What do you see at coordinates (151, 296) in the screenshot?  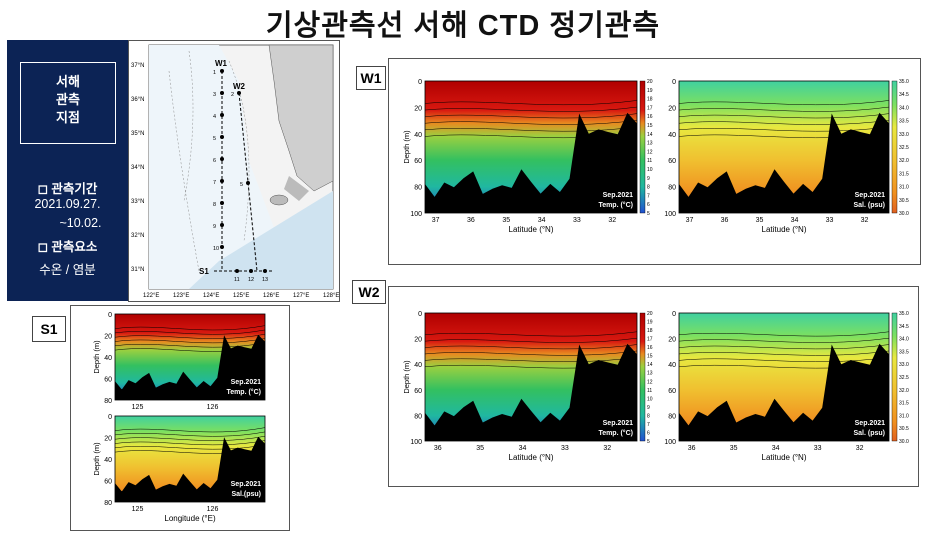 I see `lon-tick: 122°E` at bounding box center [151, 296].